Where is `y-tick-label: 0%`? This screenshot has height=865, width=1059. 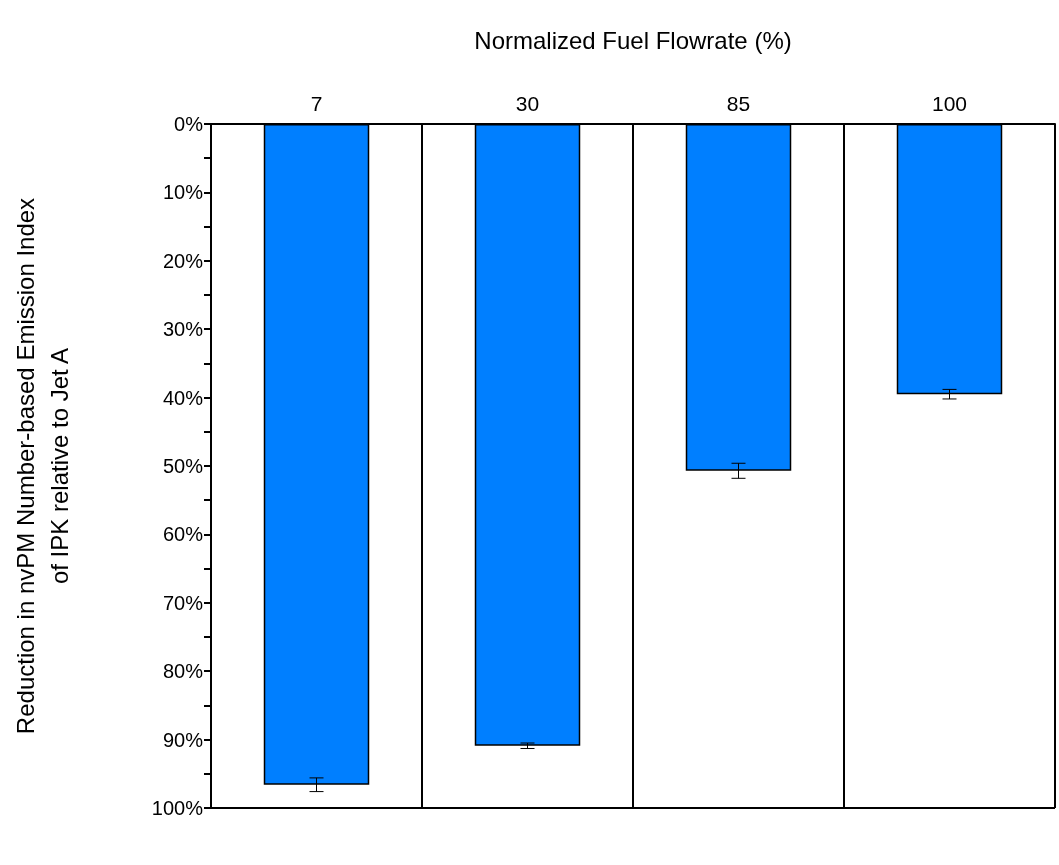 y-tick-label: 0% is located at coordinates (189, 124).